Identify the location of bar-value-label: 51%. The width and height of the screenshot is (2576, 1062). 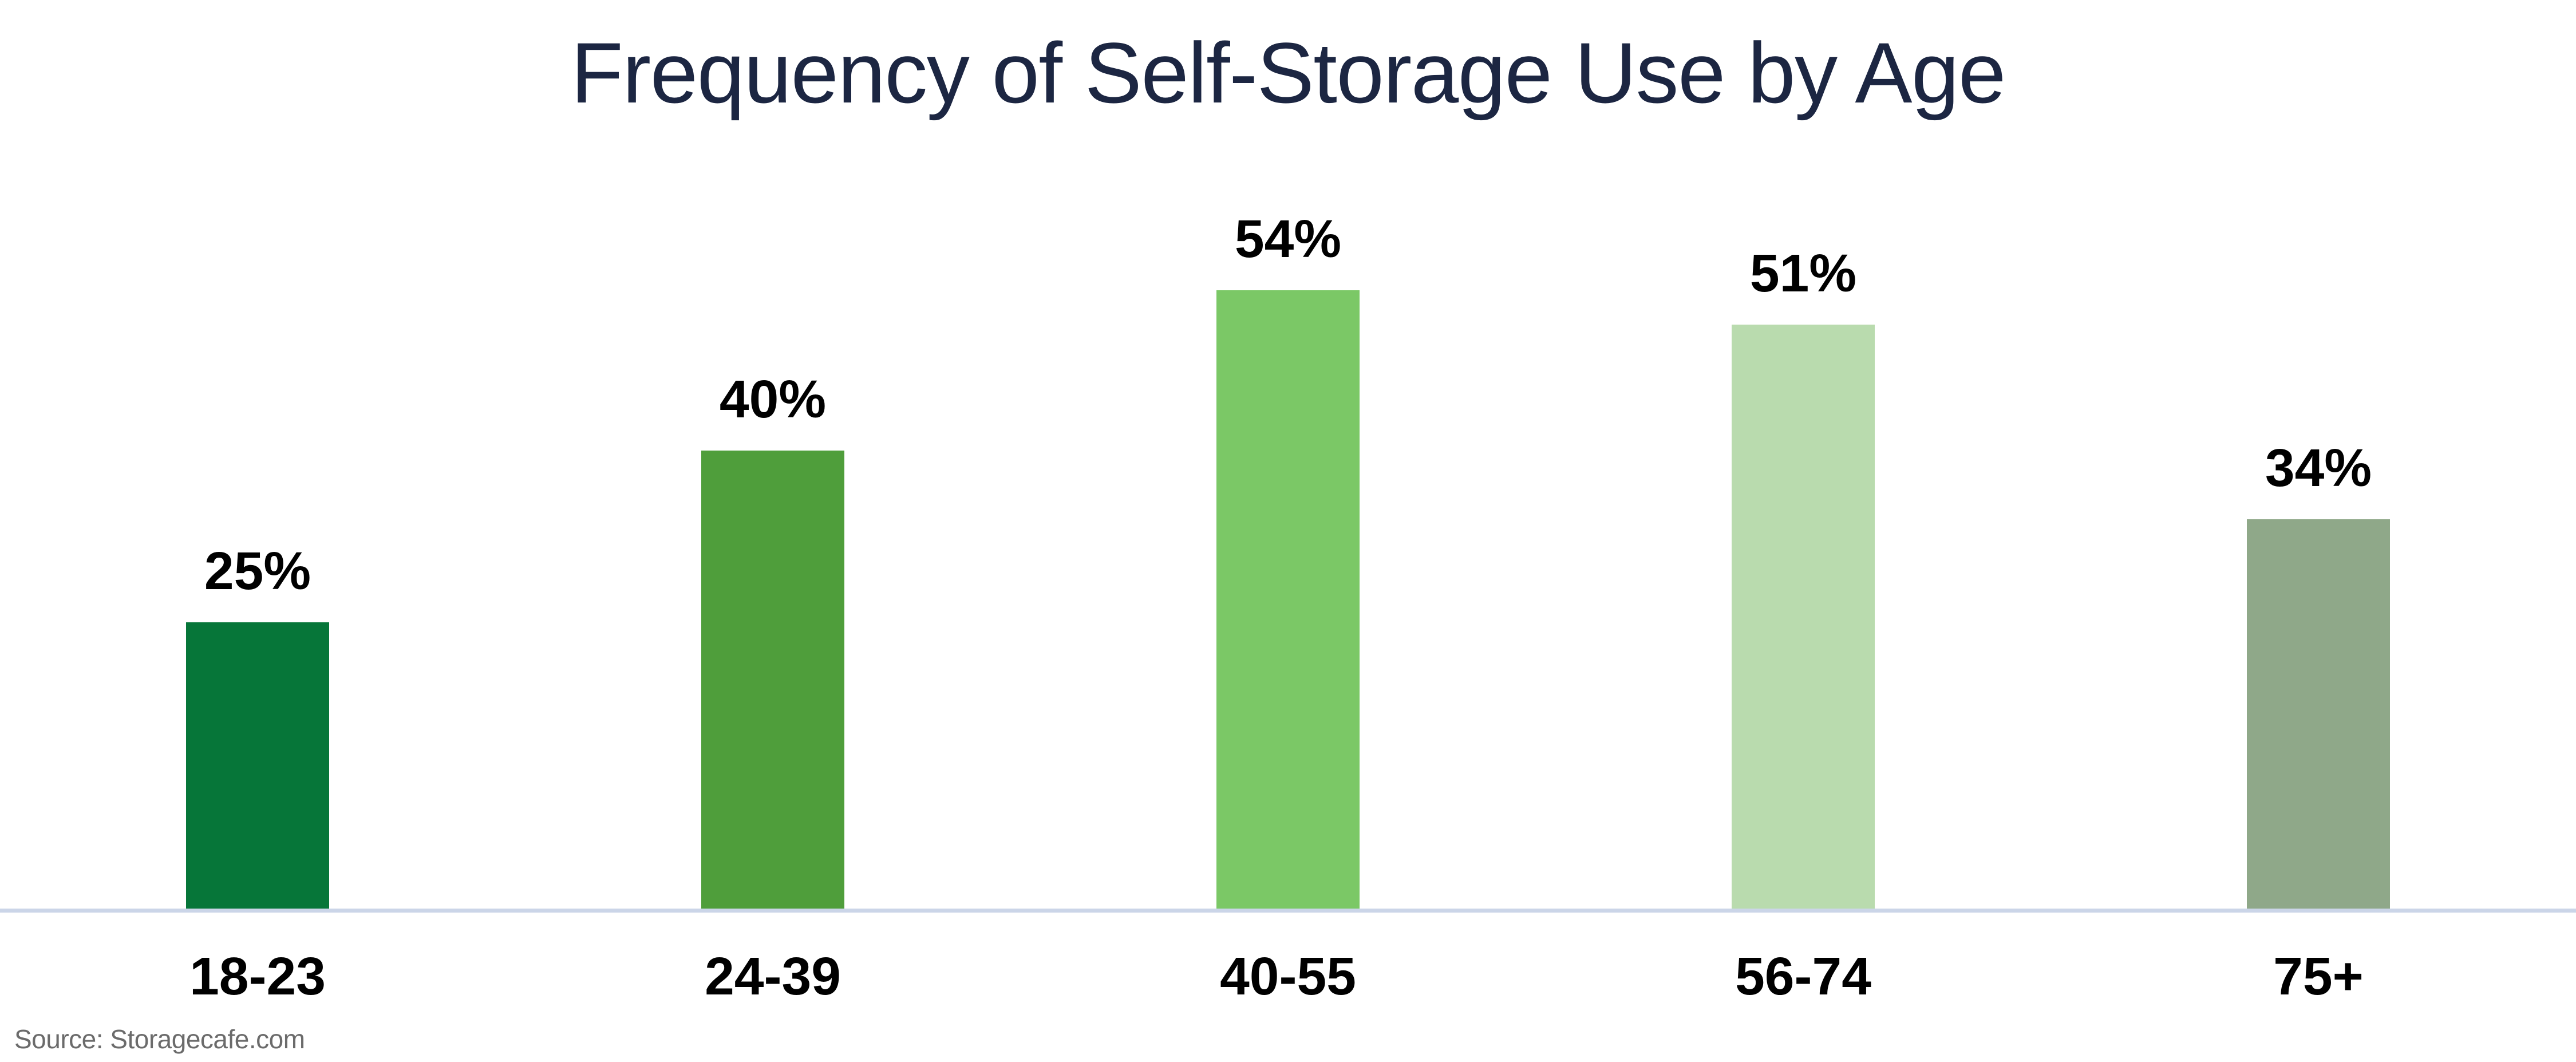
(1803, 273).